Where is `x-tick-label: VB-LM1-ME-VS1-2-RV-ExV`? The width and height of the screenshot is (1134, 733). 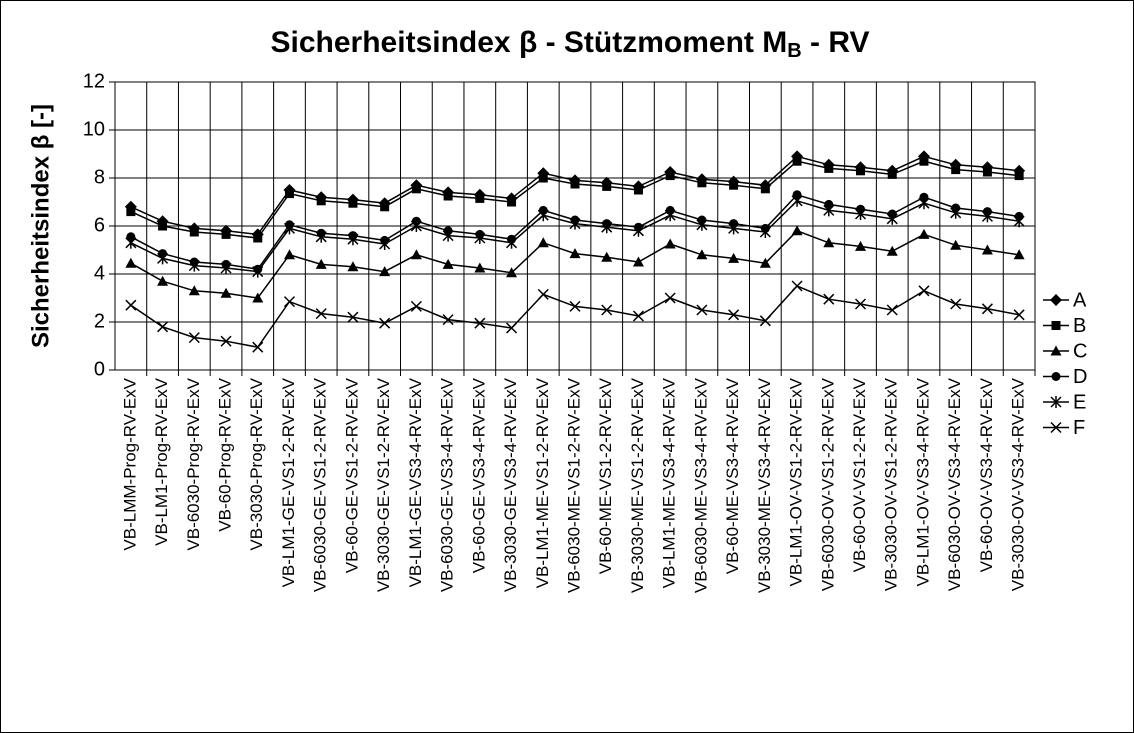
x-tick-label: VB-LM1-ME-VS1-2-RV-ExV is located at coordinates (542, 482).